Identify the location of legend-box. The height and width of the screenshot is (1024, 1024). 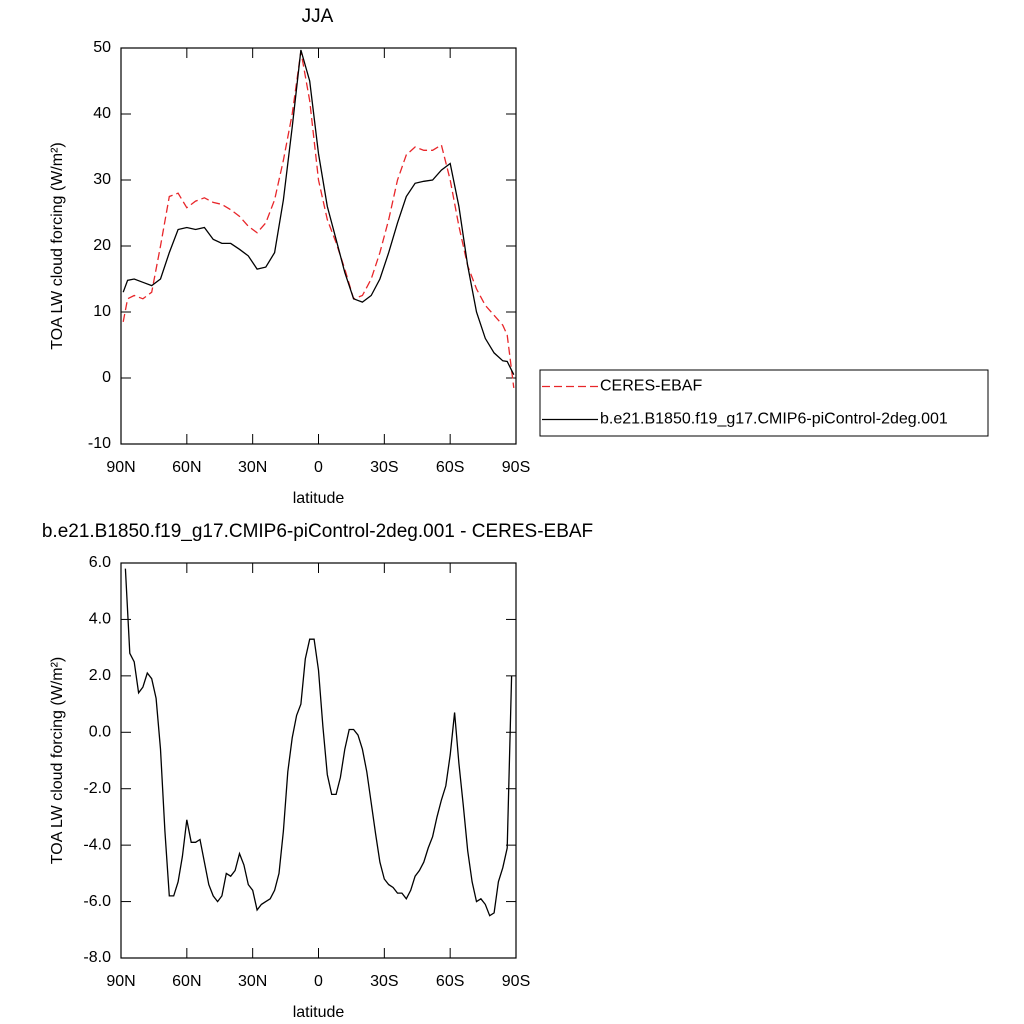
(764, 403).